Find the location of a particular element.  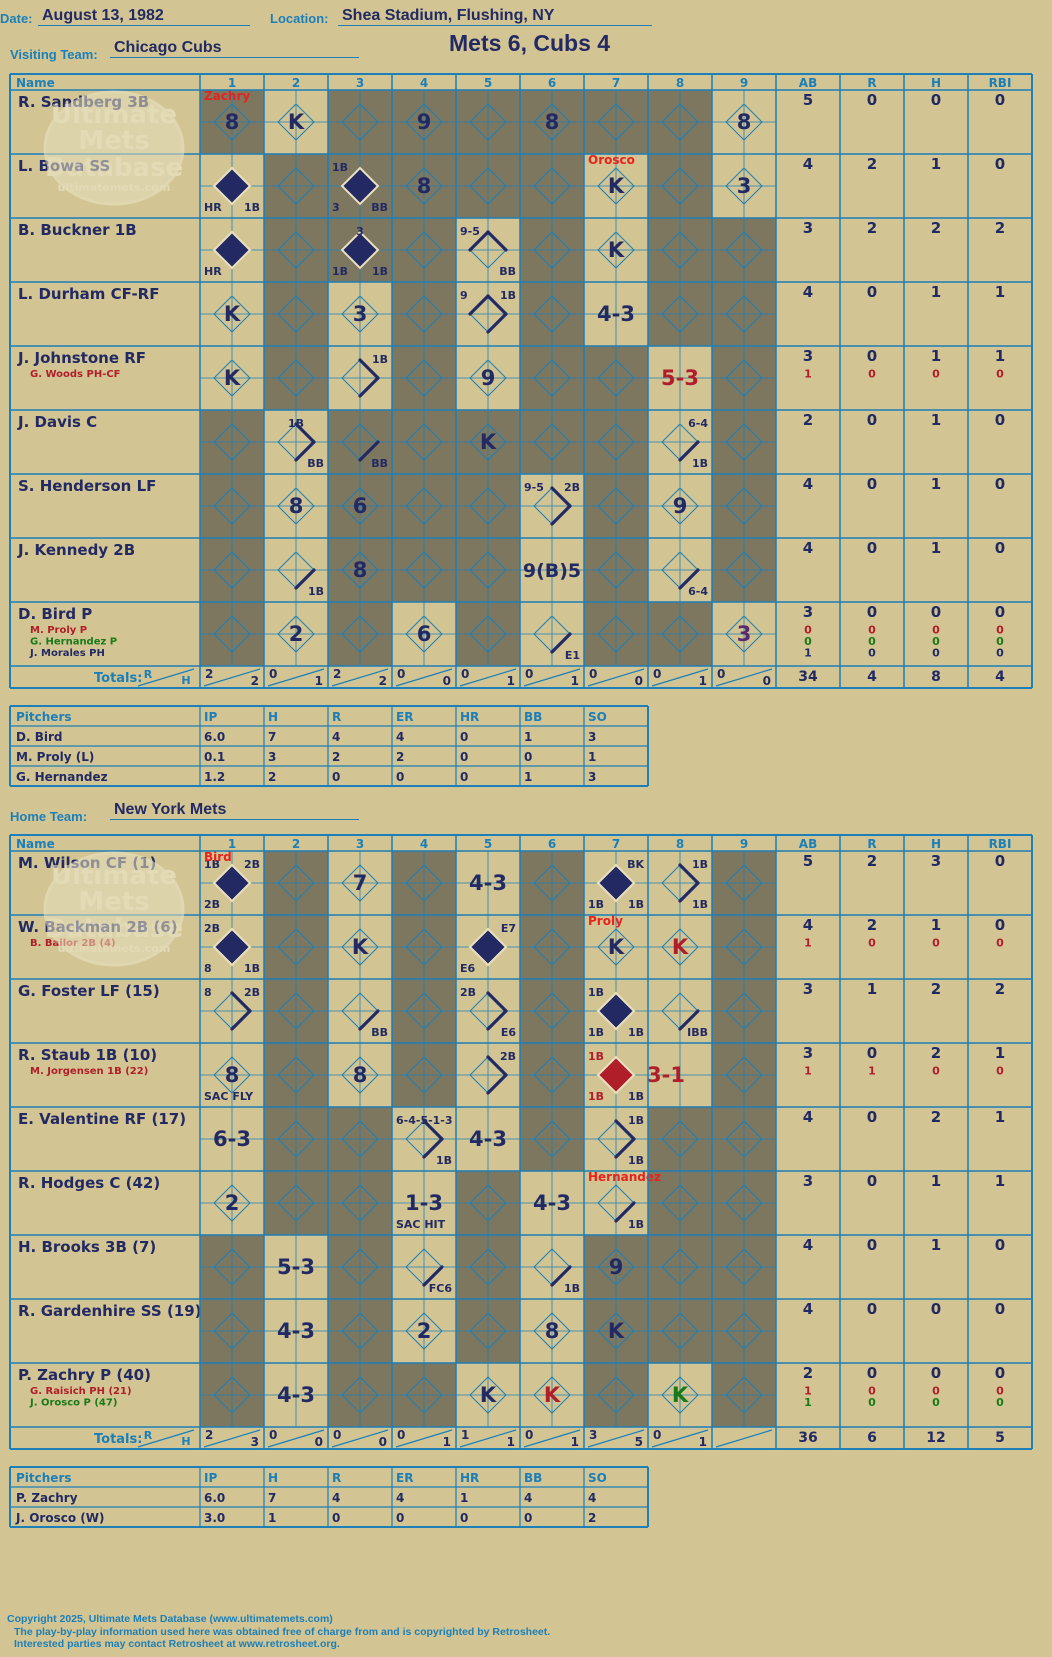

pitcher-change-note: Zachry is located at coordinates (227, 96).